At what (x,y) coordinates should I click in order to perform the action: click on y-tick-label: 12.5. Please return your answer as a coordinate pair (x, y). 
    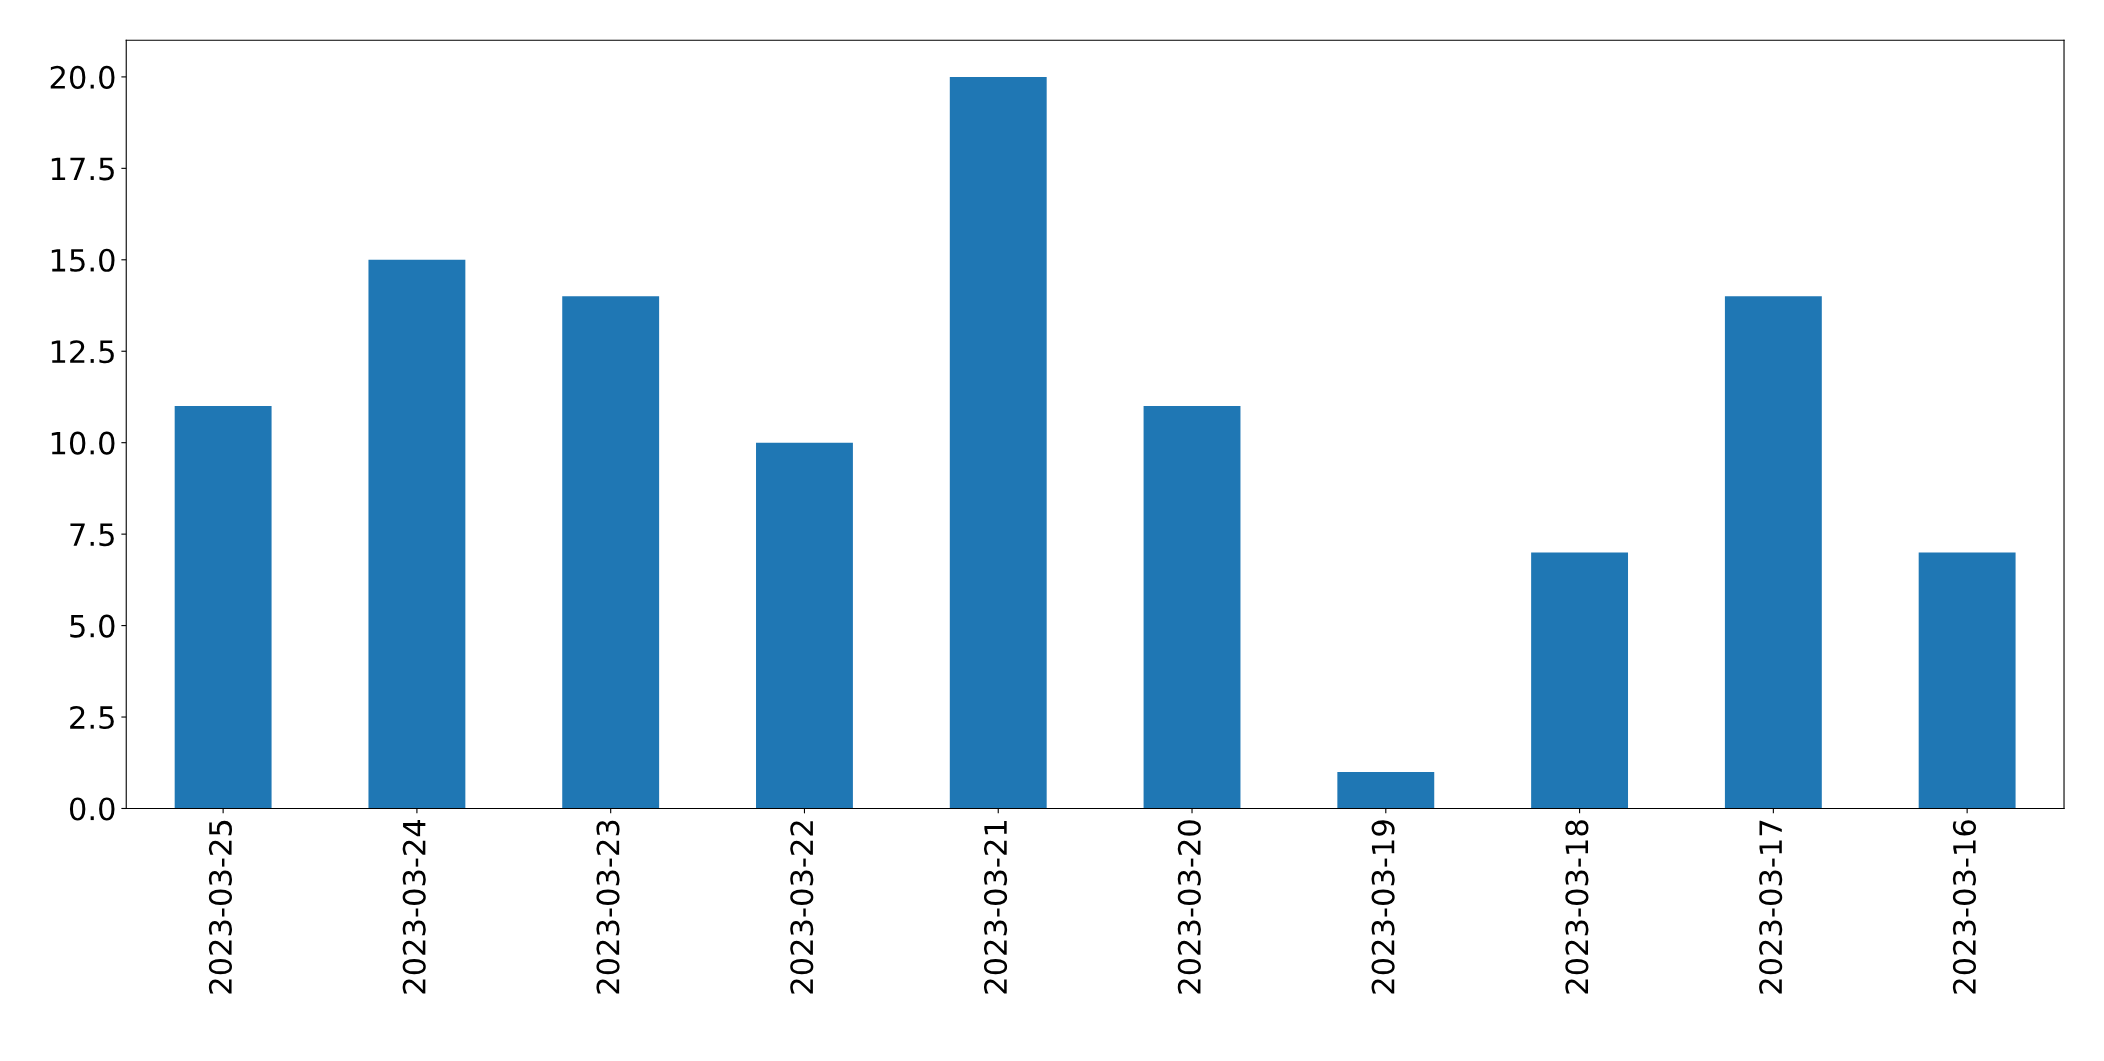
    Looking at the image, I should click on (82, 352).